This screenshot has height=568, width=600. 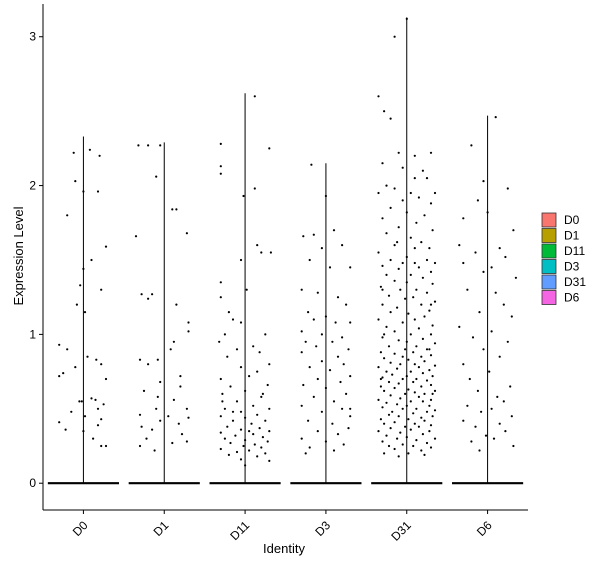 I want to click on y-axis-title: Expression Level, so click(x=18, y=255).